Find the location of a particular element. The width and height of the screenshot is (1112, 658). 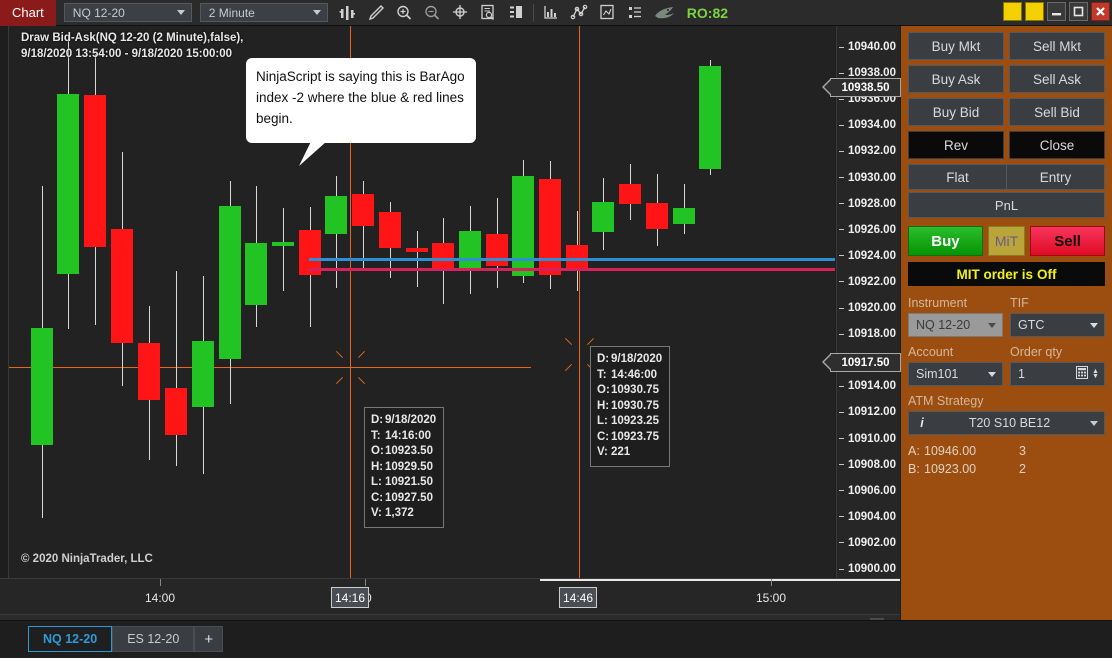

zoom-in-icon is located at coordinates (404, 13).